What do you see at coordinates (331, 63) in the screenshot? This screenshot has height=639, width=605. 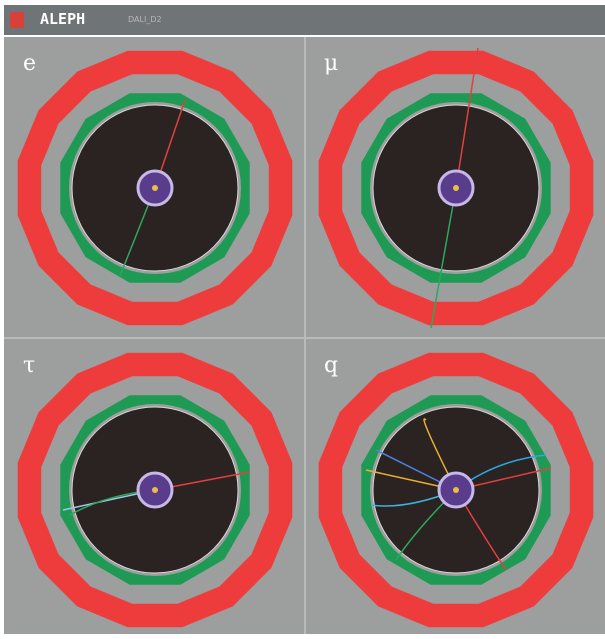 I see `panel-label: μ` at bounding box center [331, 63].